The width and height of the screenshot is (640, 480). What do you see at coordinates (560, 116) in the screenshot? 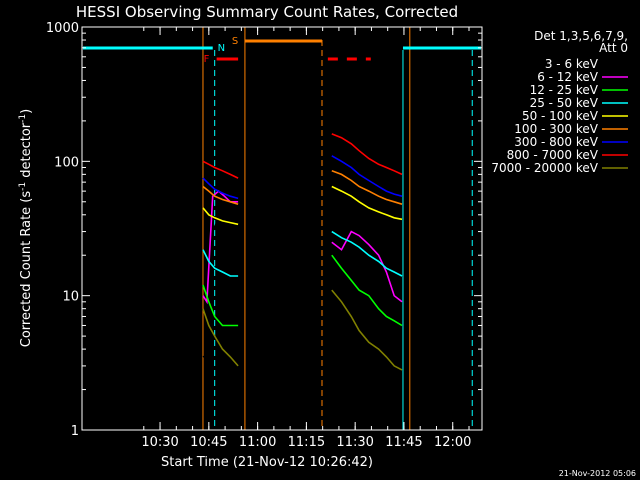
I see `legend-label-4: 50 - 100 keV` at bounding box center [560, 116].